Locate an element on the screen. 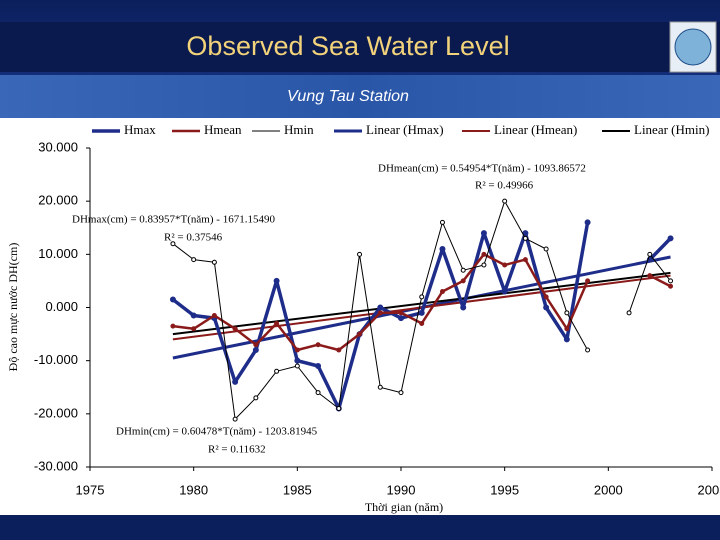 This screenshot has width=720, height=540. y-tick-label: -10.000 is located at coordinates (56, 359).